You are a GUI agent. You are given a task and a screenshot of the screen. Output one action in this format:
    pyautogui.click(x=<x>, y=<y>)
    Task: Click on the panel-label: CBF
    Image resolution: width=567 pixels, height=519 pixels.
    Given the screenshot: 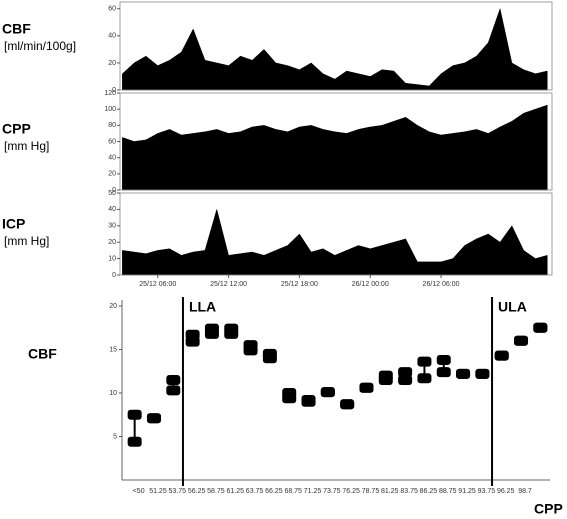 What is the action you would take?
    pyautogui.click(x=16, y=29)
    